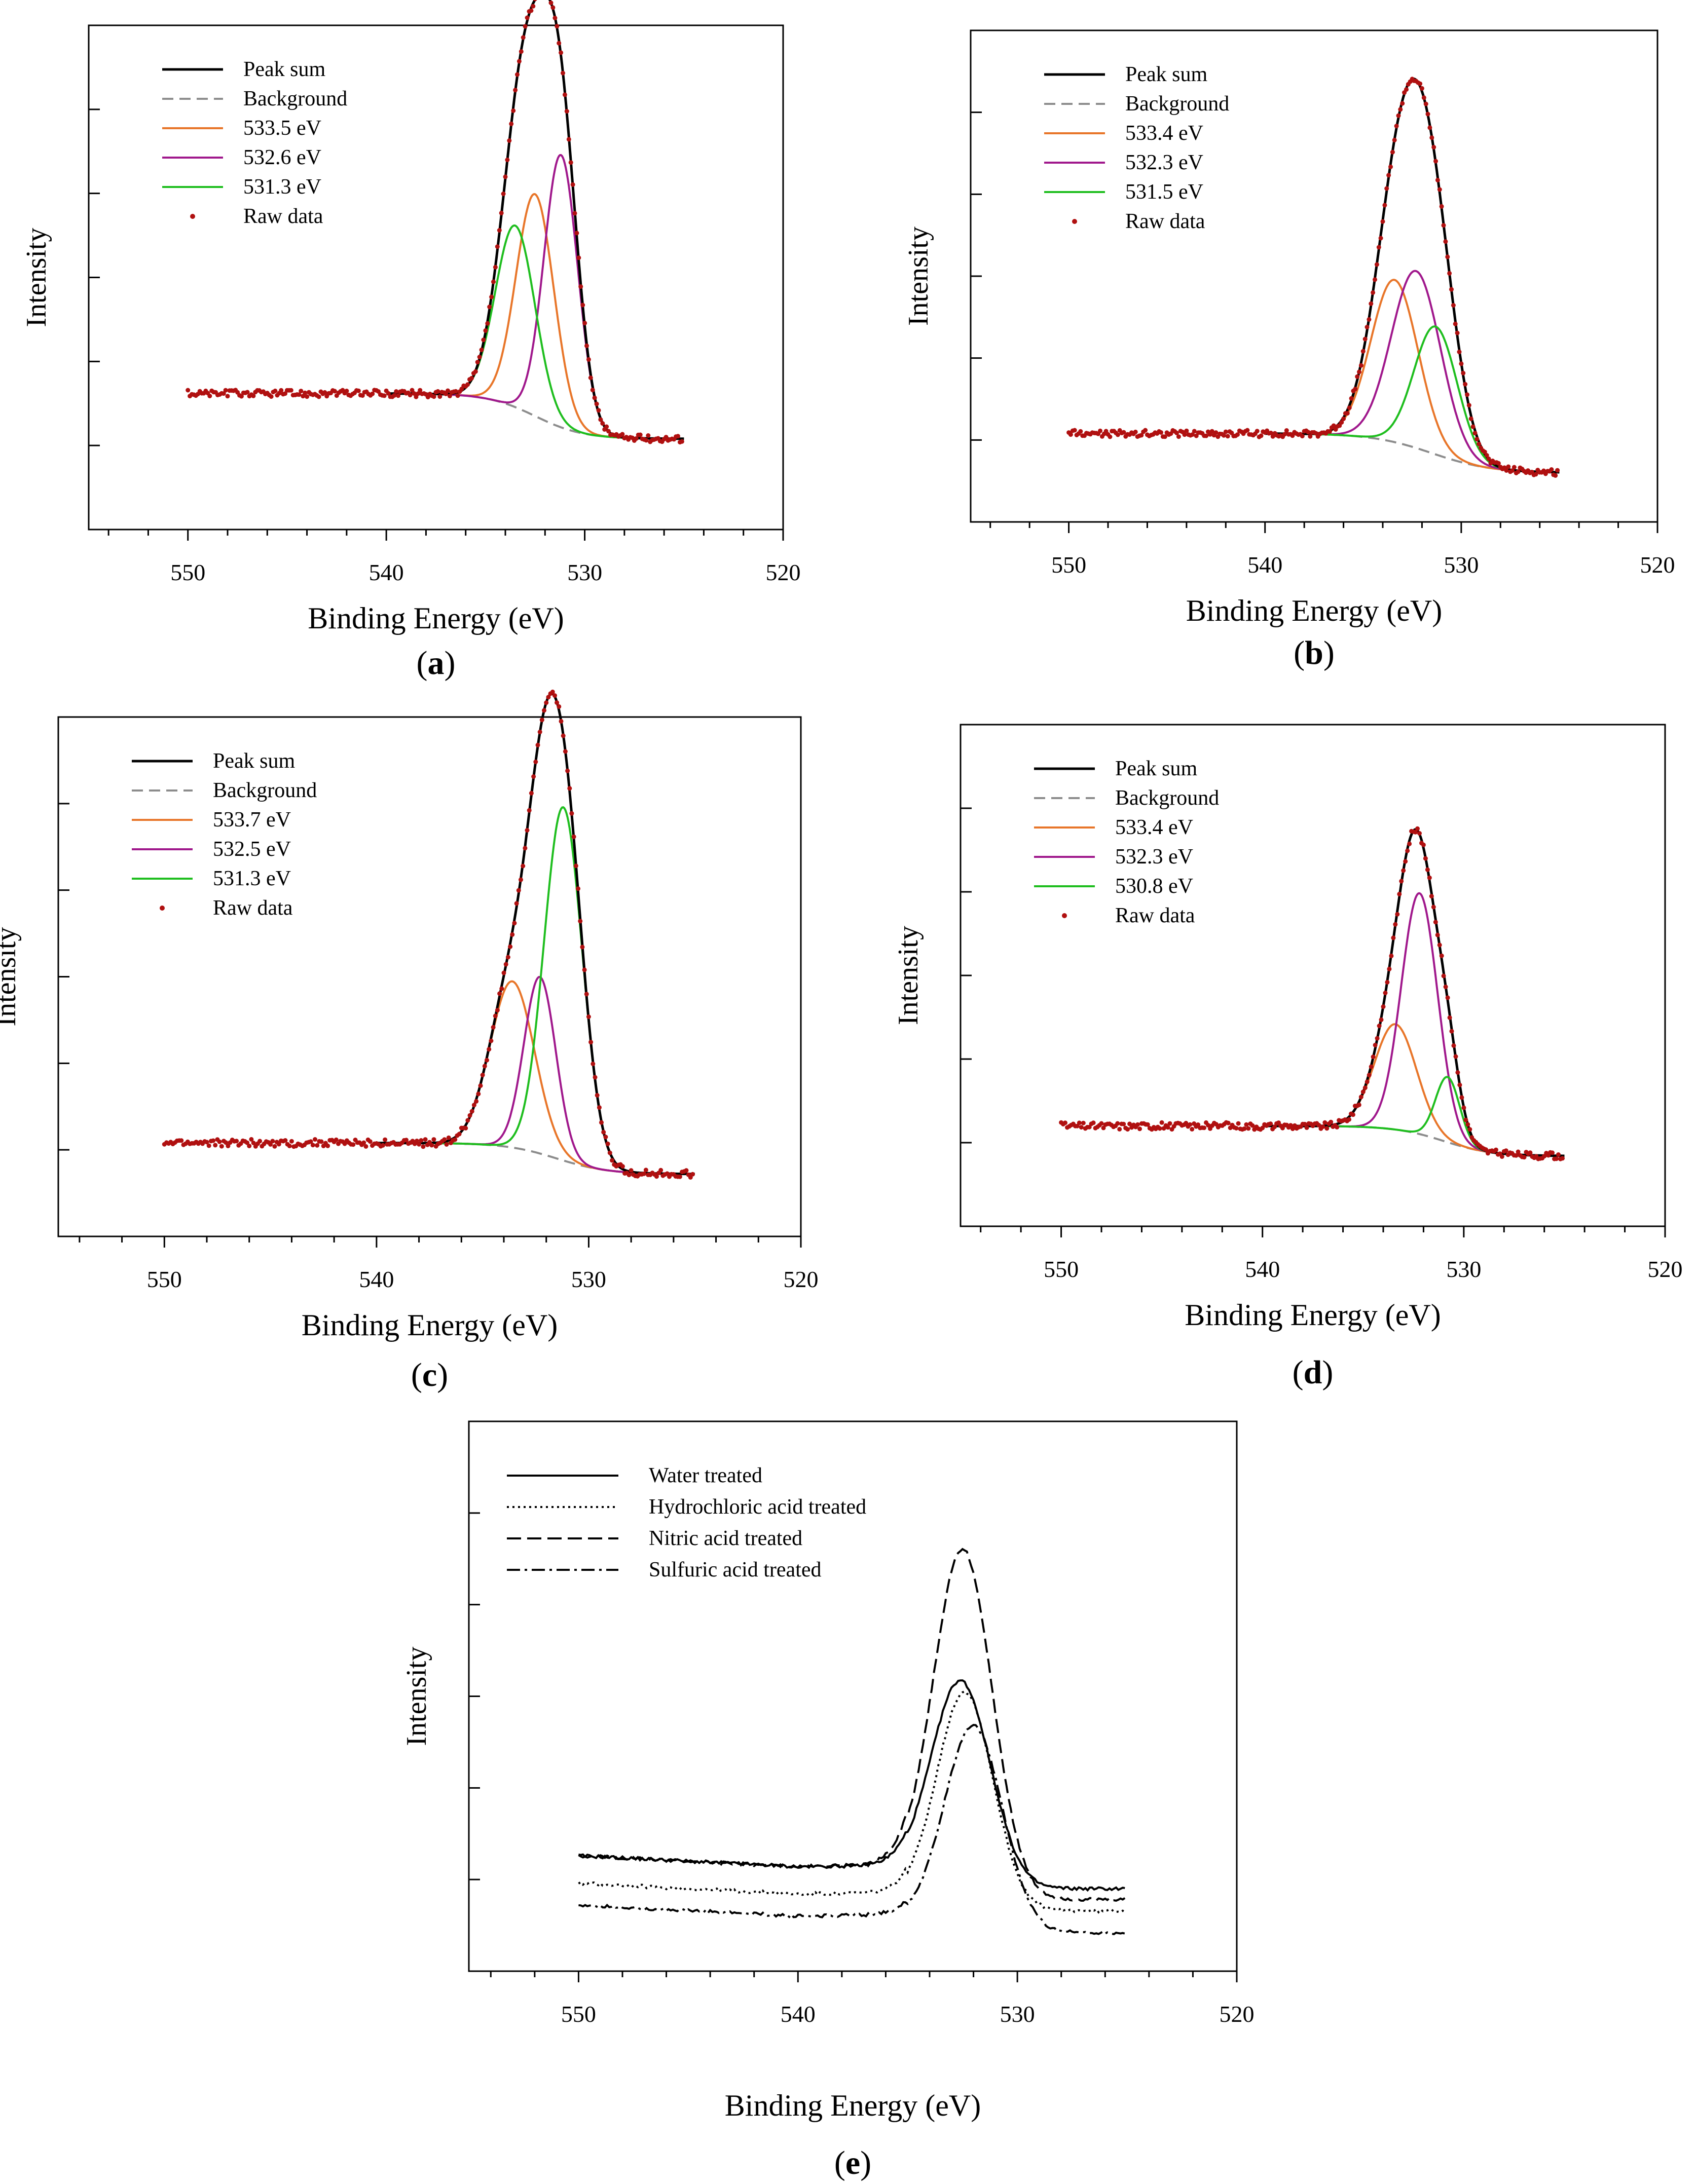  I want to click on legend-label: 532.3 eV, so click(1164, 163).